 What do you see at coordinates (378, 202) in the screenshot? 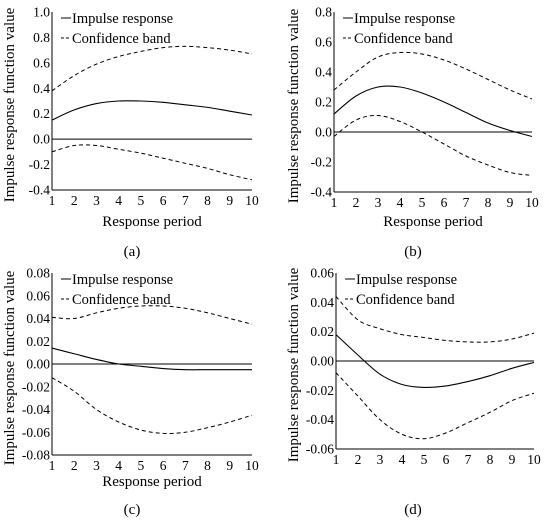
I see `chart-b-xtick-label: 3` at bounding box center [378, 202].